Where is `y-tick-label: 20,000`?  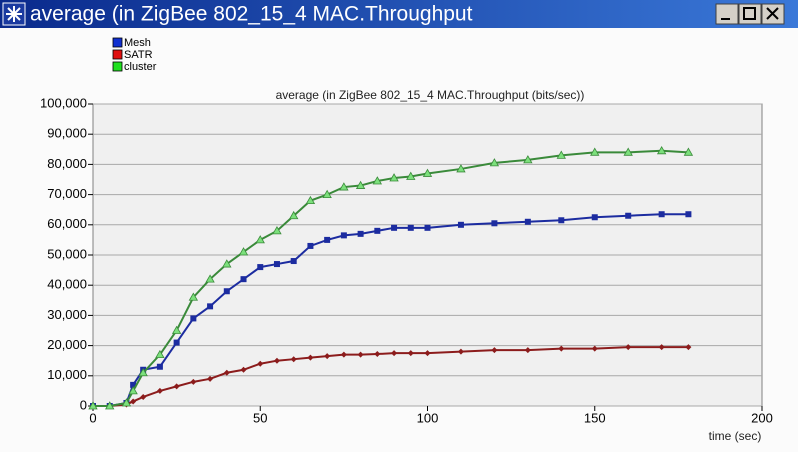
y-tick-label: 20,000 is located at coordinates (67, 344).